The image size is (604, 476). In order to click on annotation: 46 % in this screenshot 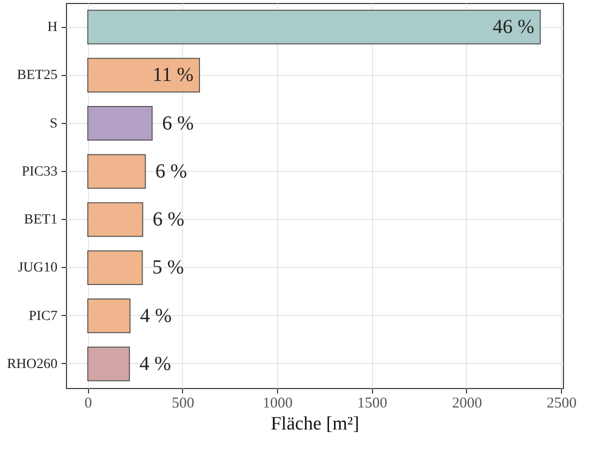, I will do `click(513, 27)`.